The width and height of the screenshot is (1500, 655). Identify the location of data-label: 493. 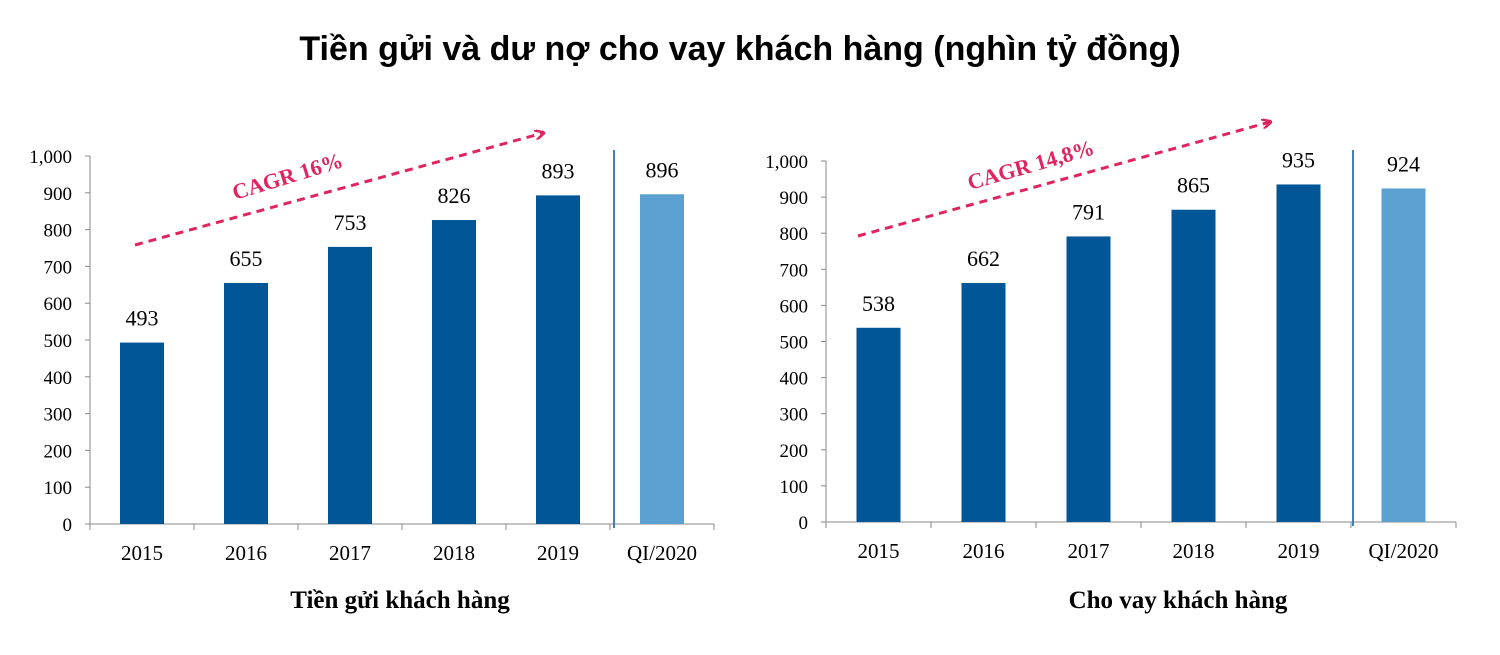
(142, 318).